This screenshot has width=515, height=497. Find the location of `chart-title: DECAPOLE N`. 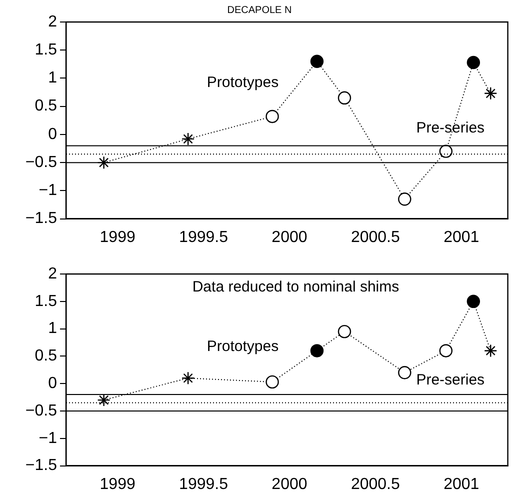

chart-title: DECAPOLE N is located at coordinates (259, 10).